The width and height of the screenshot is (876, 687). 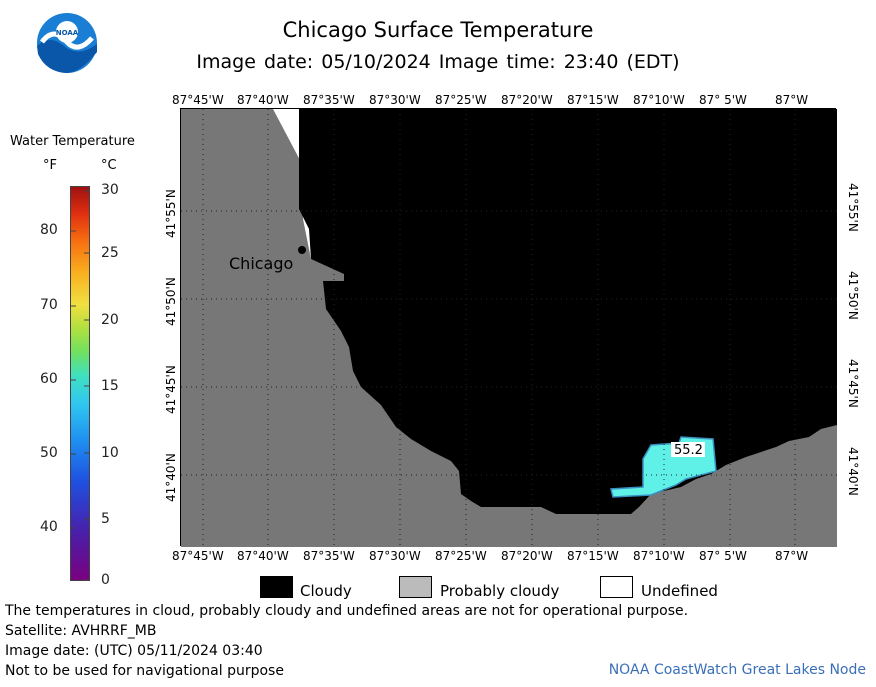 What do you see at coordinates (144, 671) in the screenshot?
I see `footer-navigation: Not to be used for navigational purpose` at bounding box center [144, 671].